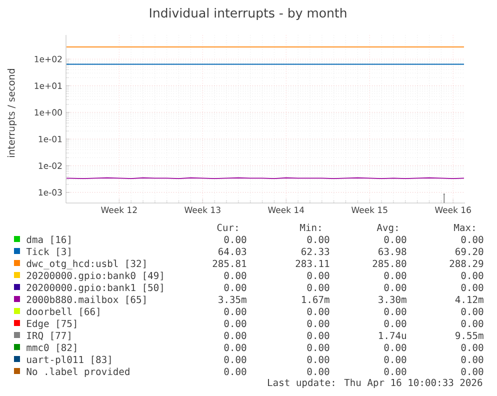  Describe the element at coordinates (389, 264) in the screenshot. I see `text: 285.80` at that location.